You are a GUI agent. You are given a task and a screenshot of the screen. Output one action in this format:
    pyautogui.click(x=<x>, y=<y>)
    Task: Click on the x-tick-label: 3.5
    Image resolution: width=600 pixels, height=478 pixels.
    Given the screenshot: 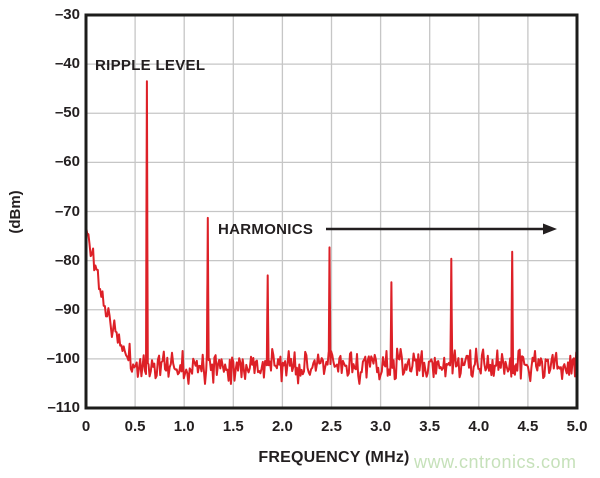 What is the action you would take?
    pyautogui.click(x=430, y=426)
    